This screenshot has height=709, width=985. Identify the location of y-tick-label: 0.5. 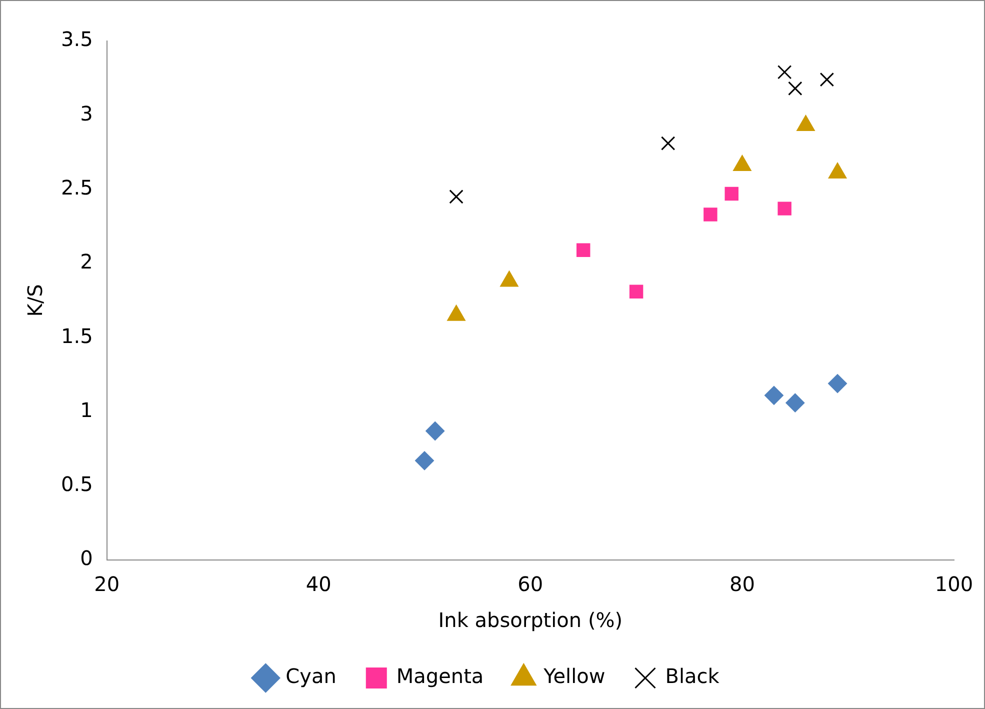
(76, 484).